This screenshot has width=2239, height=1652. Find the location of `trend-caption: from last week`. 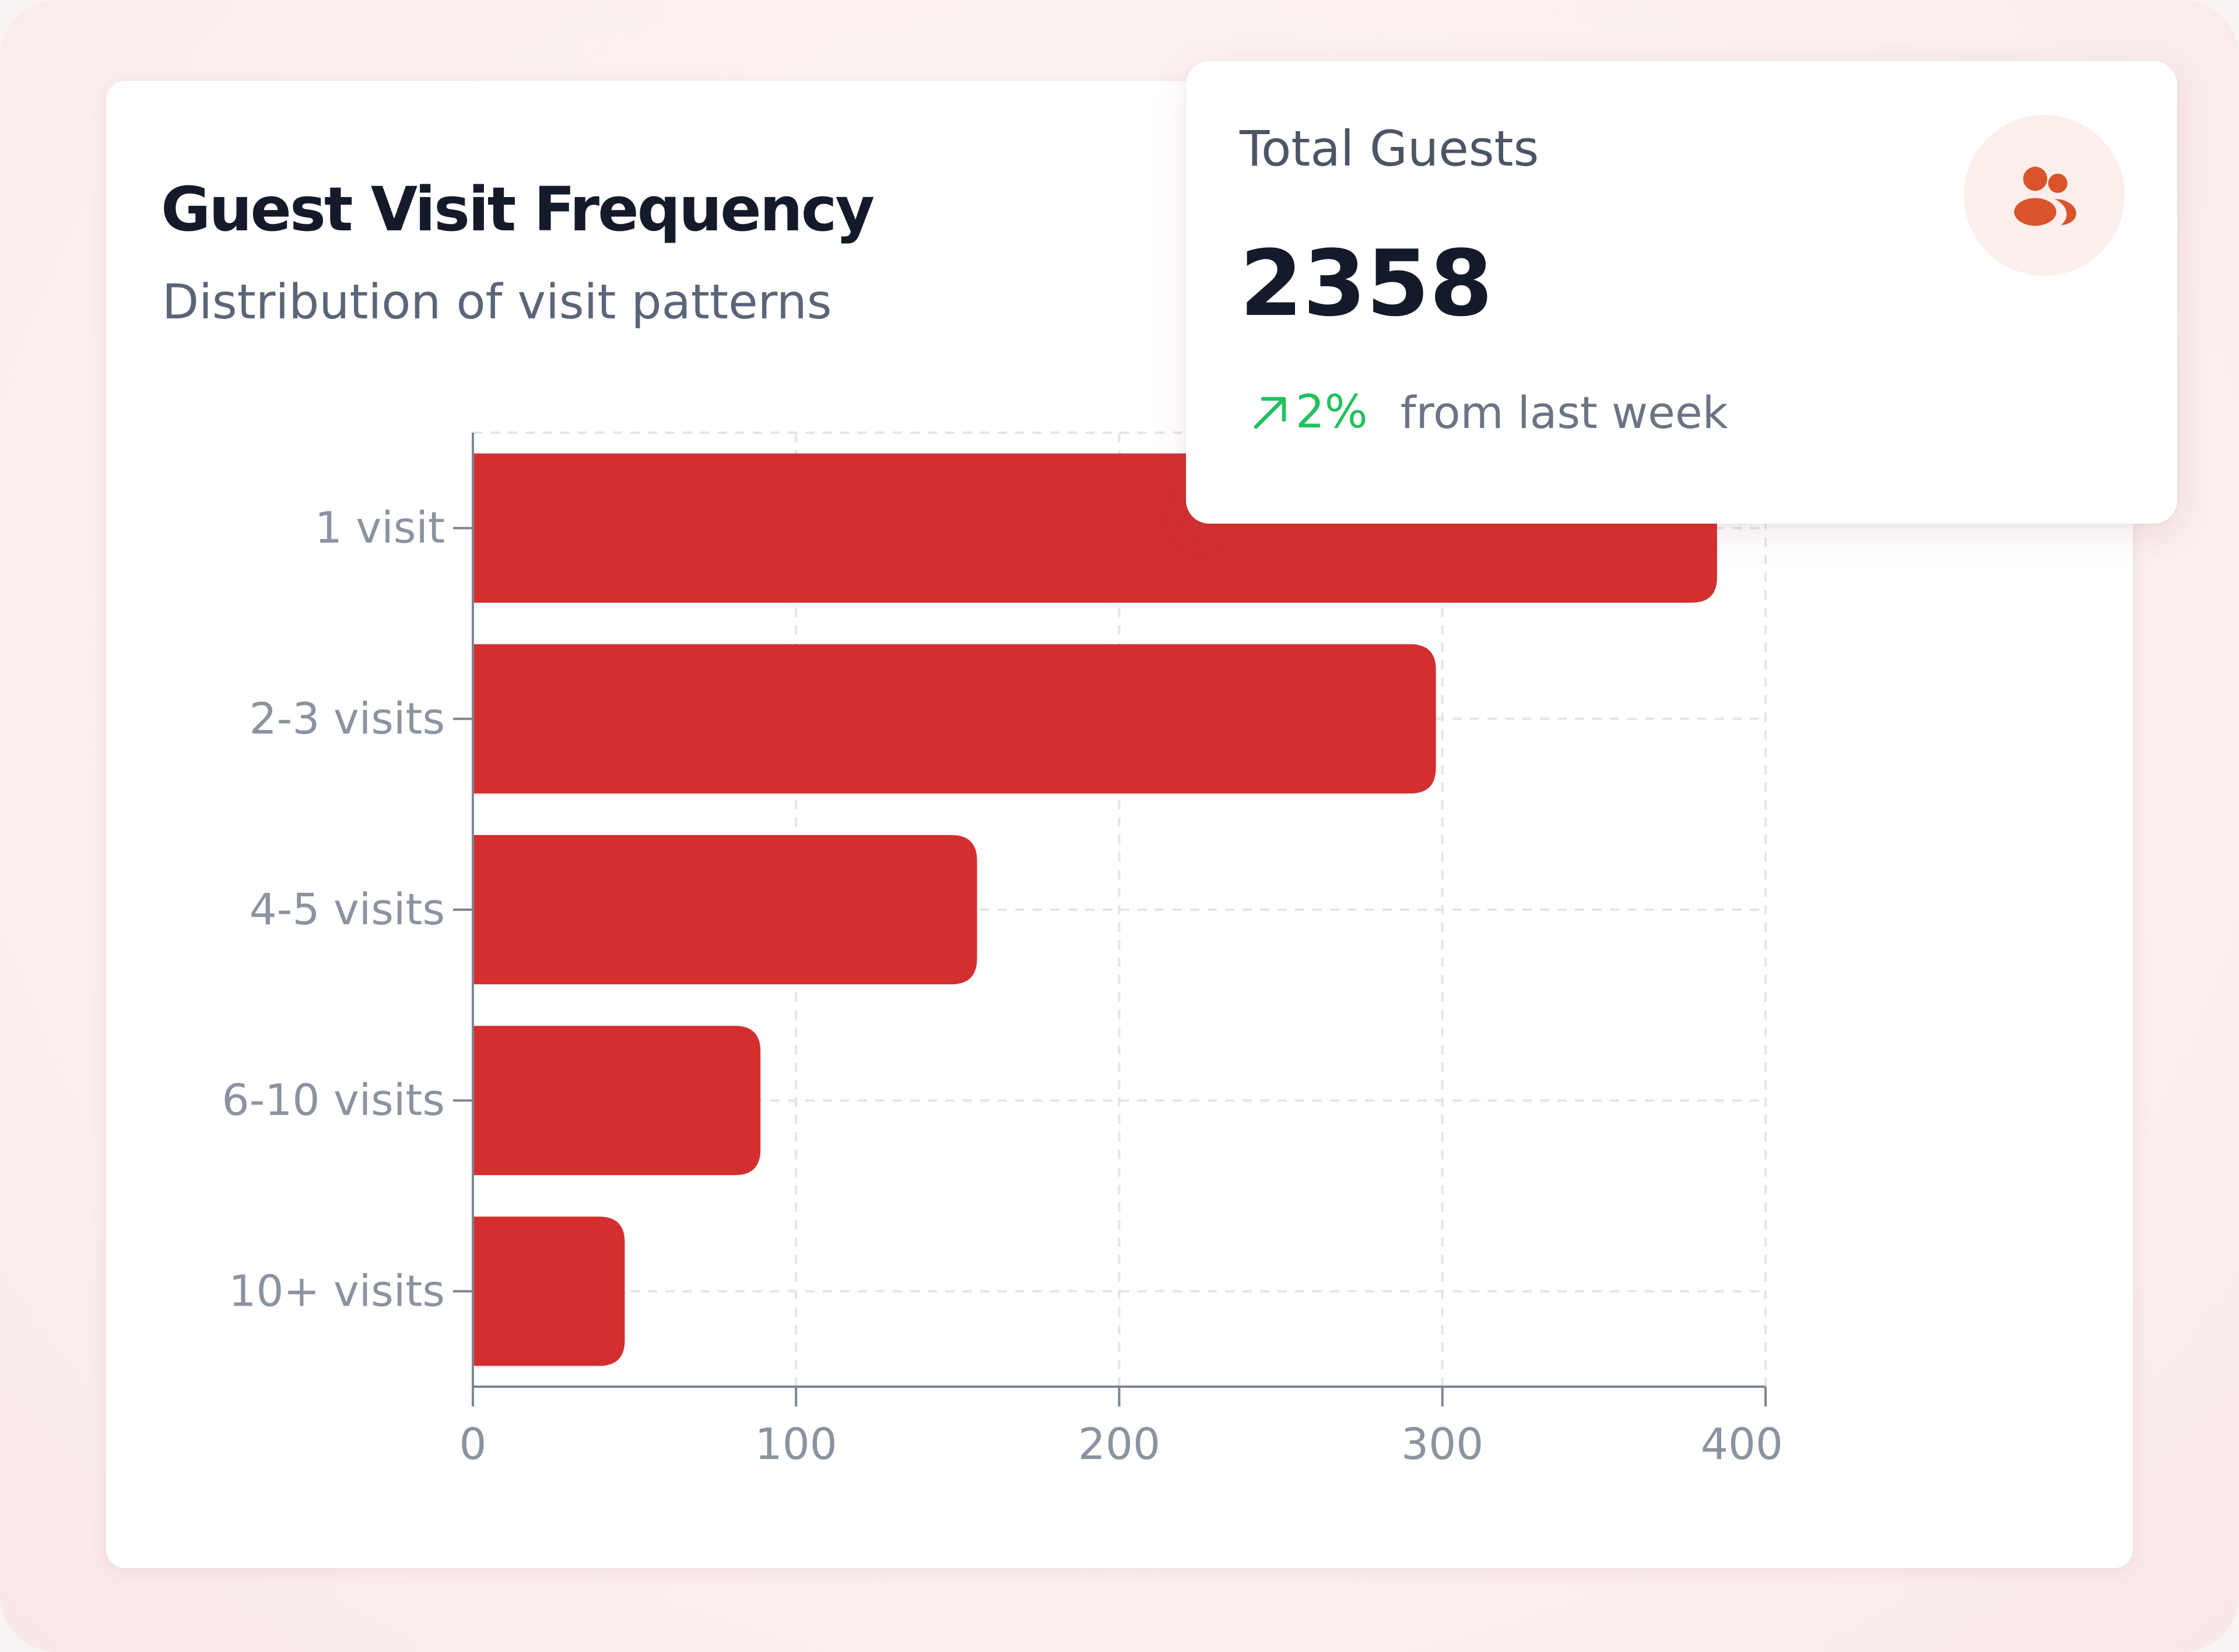

trend-caption: from last week is located at coordinates (1564, 413).